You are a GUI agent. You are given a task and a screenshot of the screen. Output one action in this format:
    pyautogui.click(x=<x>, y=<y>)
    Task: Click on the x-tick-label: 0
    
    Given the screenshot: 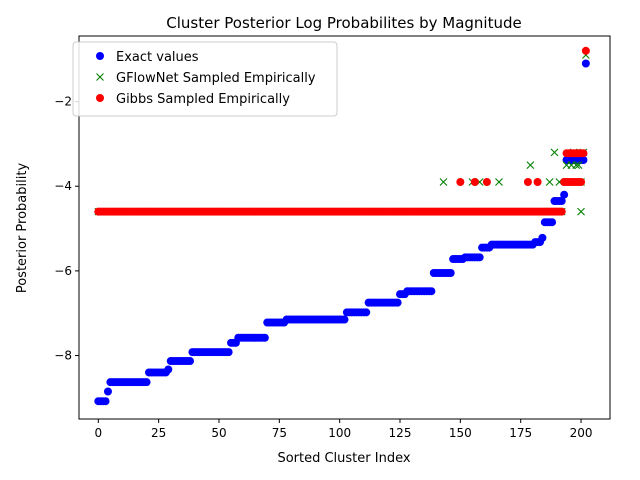 What is the action you would take?
    pyautogui.click(x=98, y=433)
    